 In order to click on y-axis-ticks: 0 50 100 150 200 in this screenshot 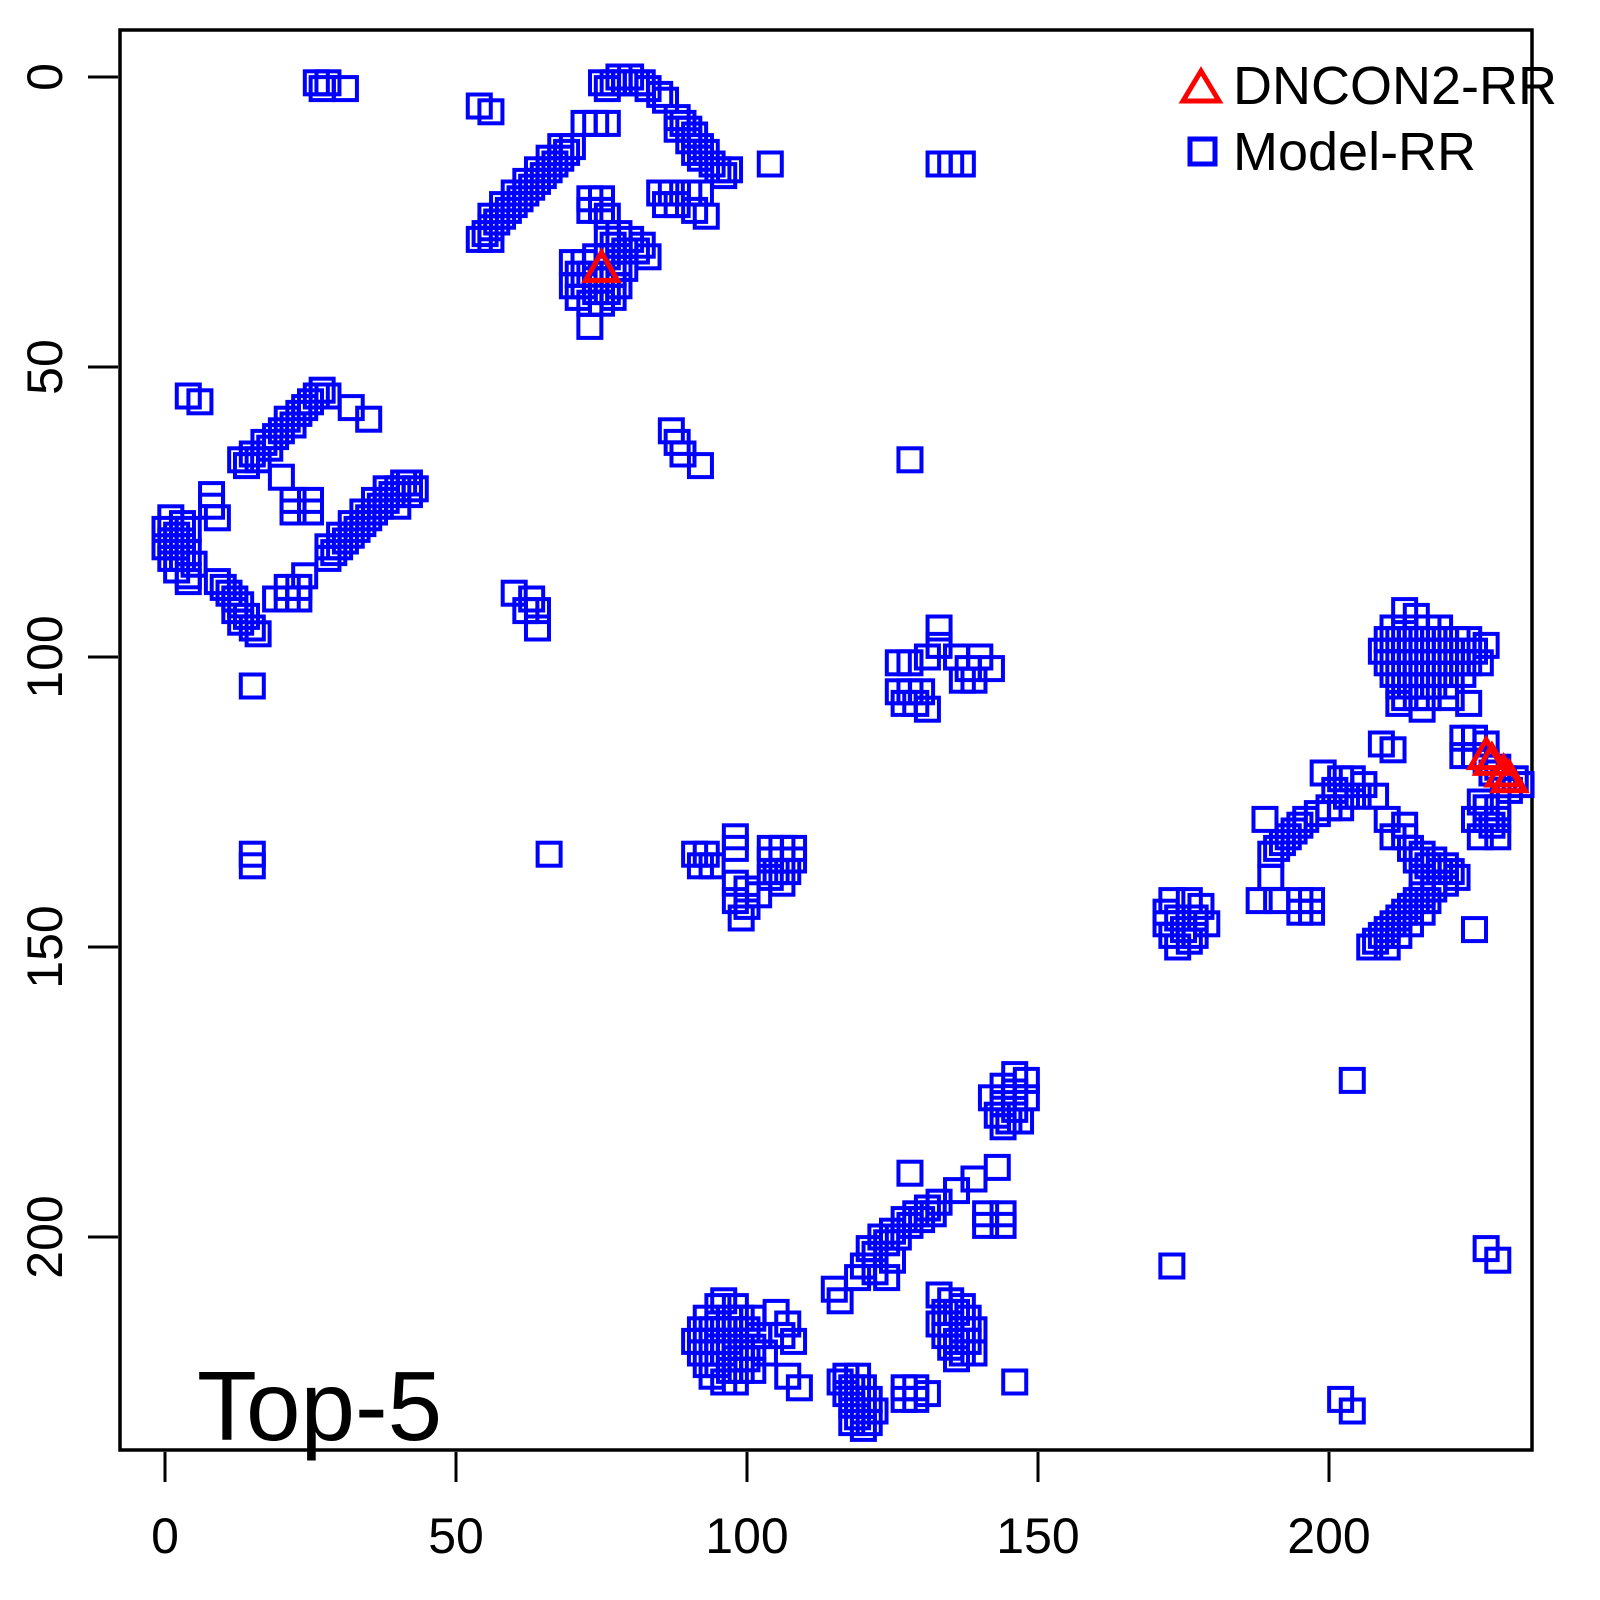, I will do `click(67, 671)`.